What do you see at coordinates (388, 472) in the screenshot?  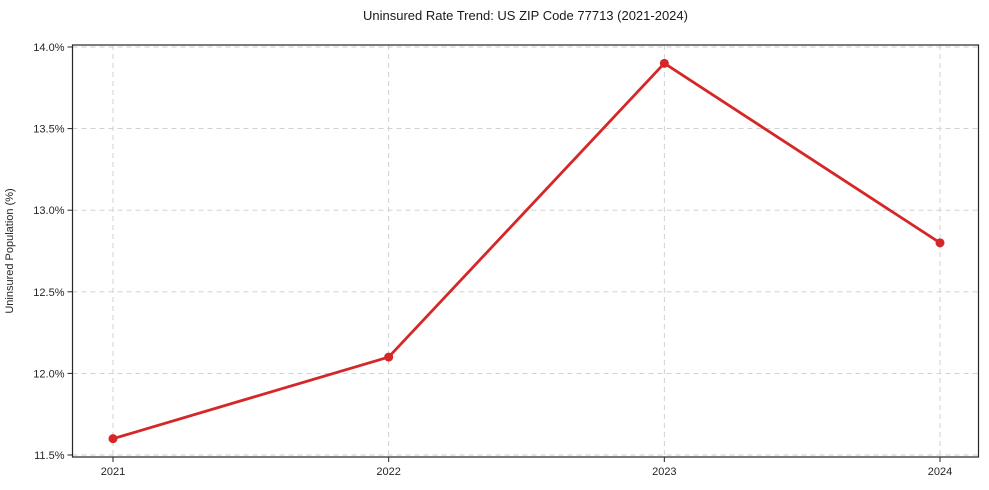 I see `x-tick-label: 2022` at bounding box center [388, 472].